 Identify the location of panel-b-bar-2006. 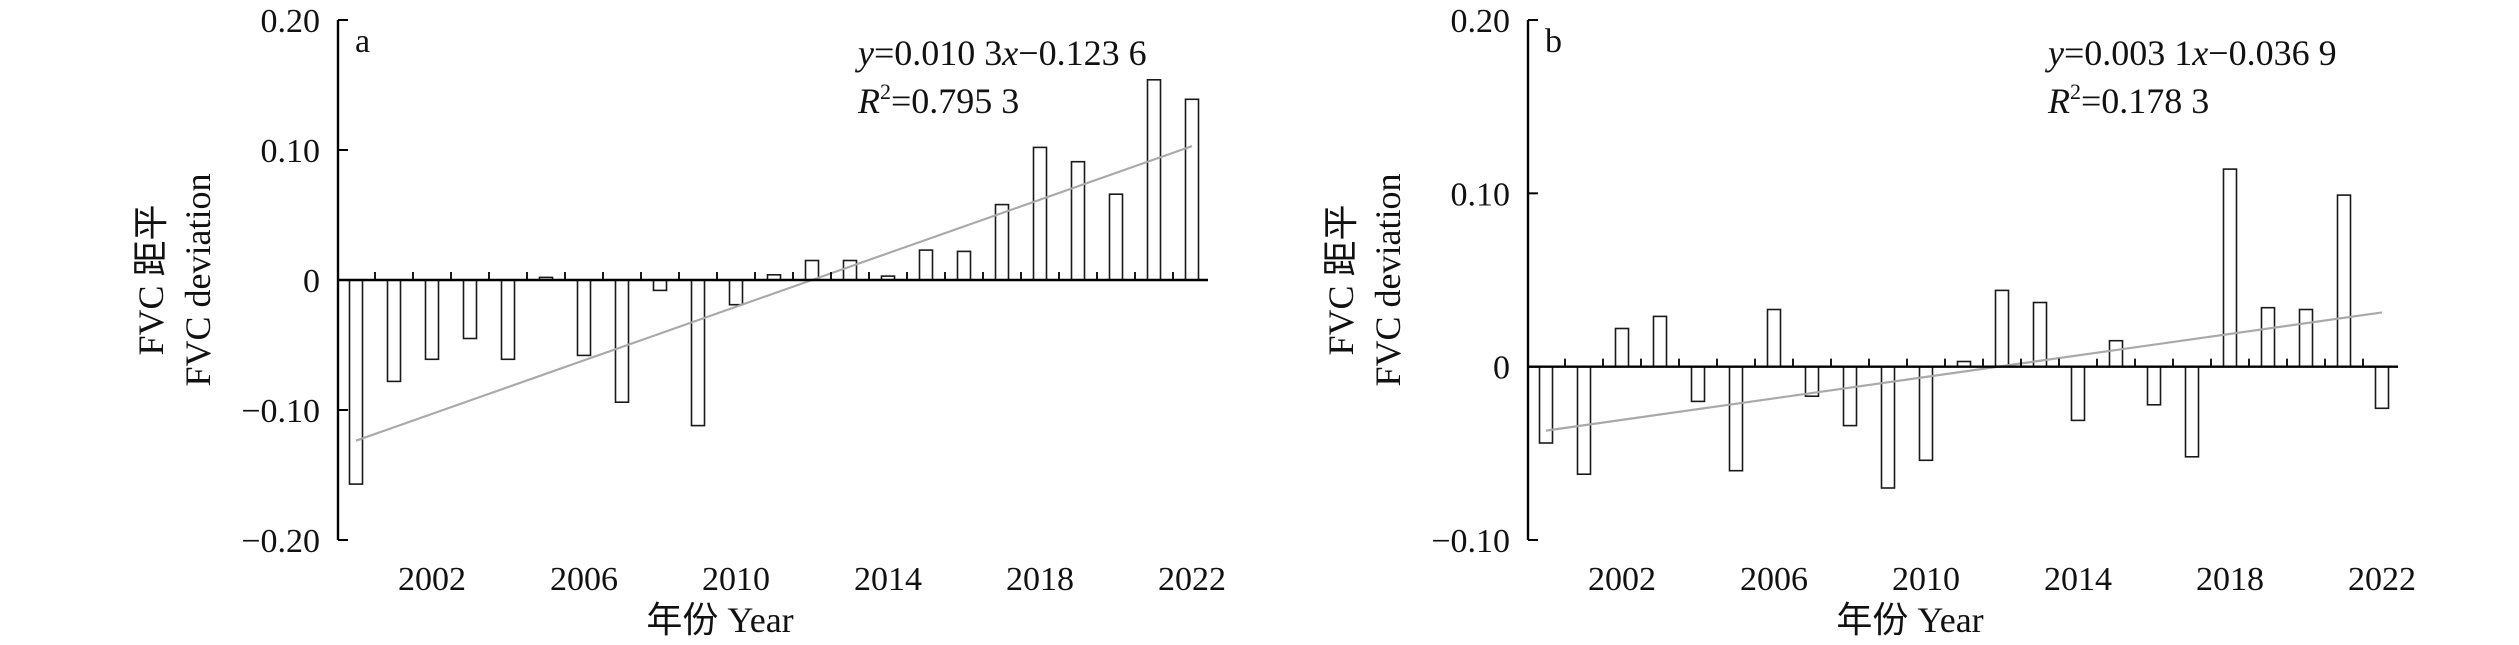
(1774, 338).